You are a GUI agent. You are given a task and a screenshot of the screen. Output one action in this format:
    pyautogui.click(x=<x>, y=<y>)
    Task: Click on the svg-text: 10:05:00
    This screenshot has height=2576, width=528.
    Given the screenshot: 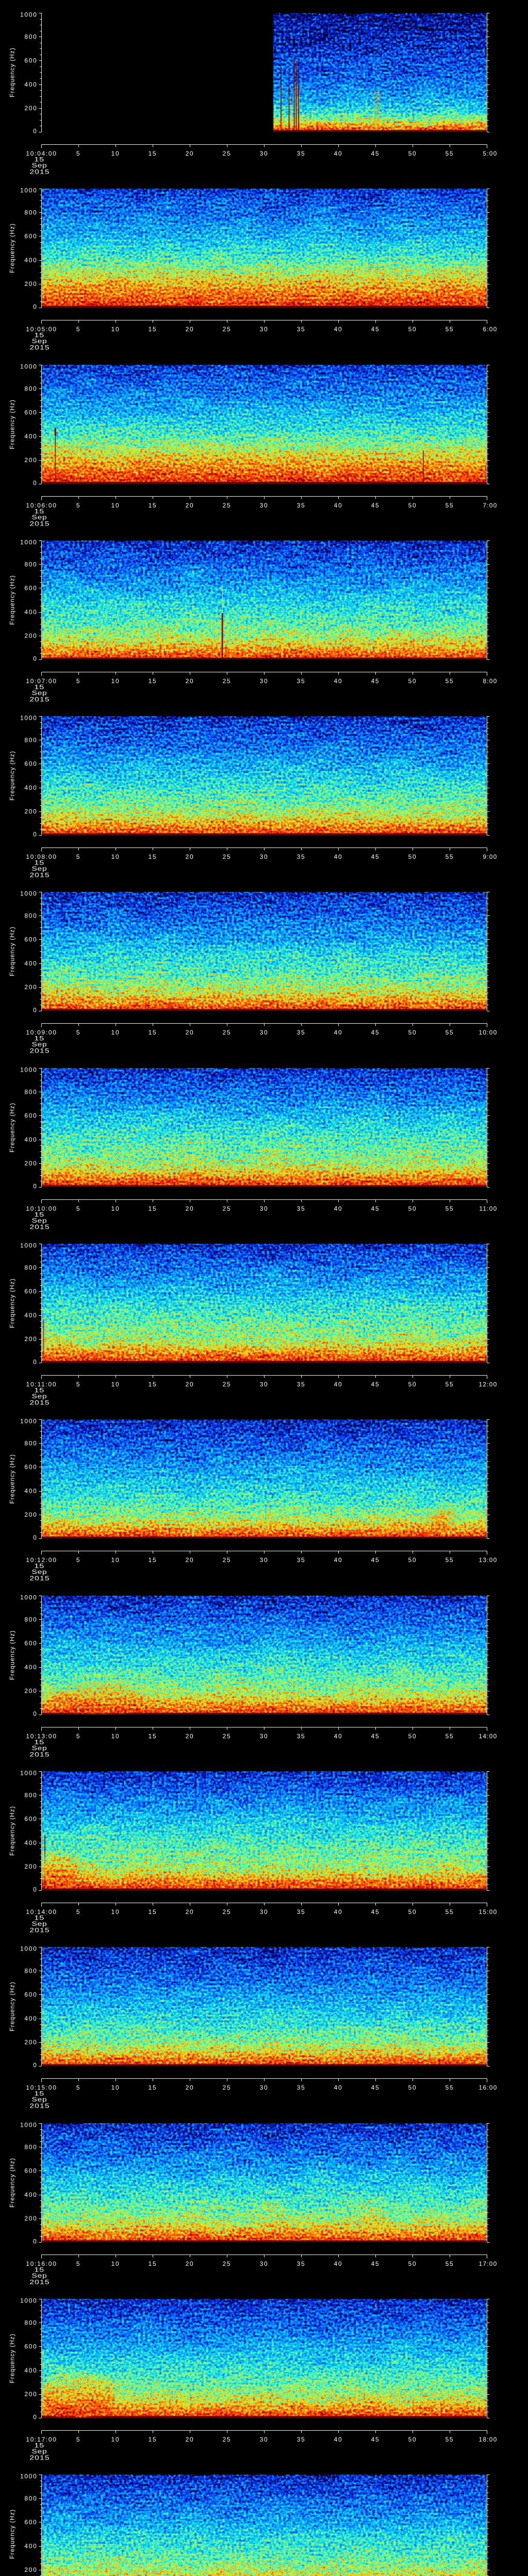 What is the action you would take?
    pyautogui.click(x=41, y=329)
    